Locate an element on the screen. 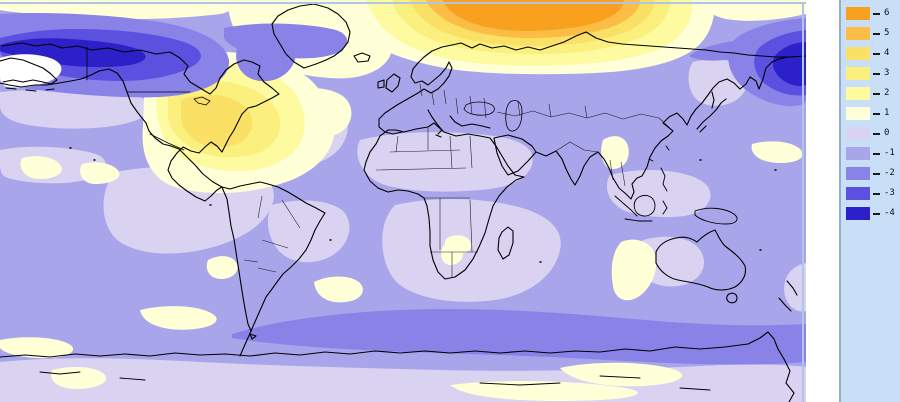  legend-label: 0 is located at coordinates (887, 133).